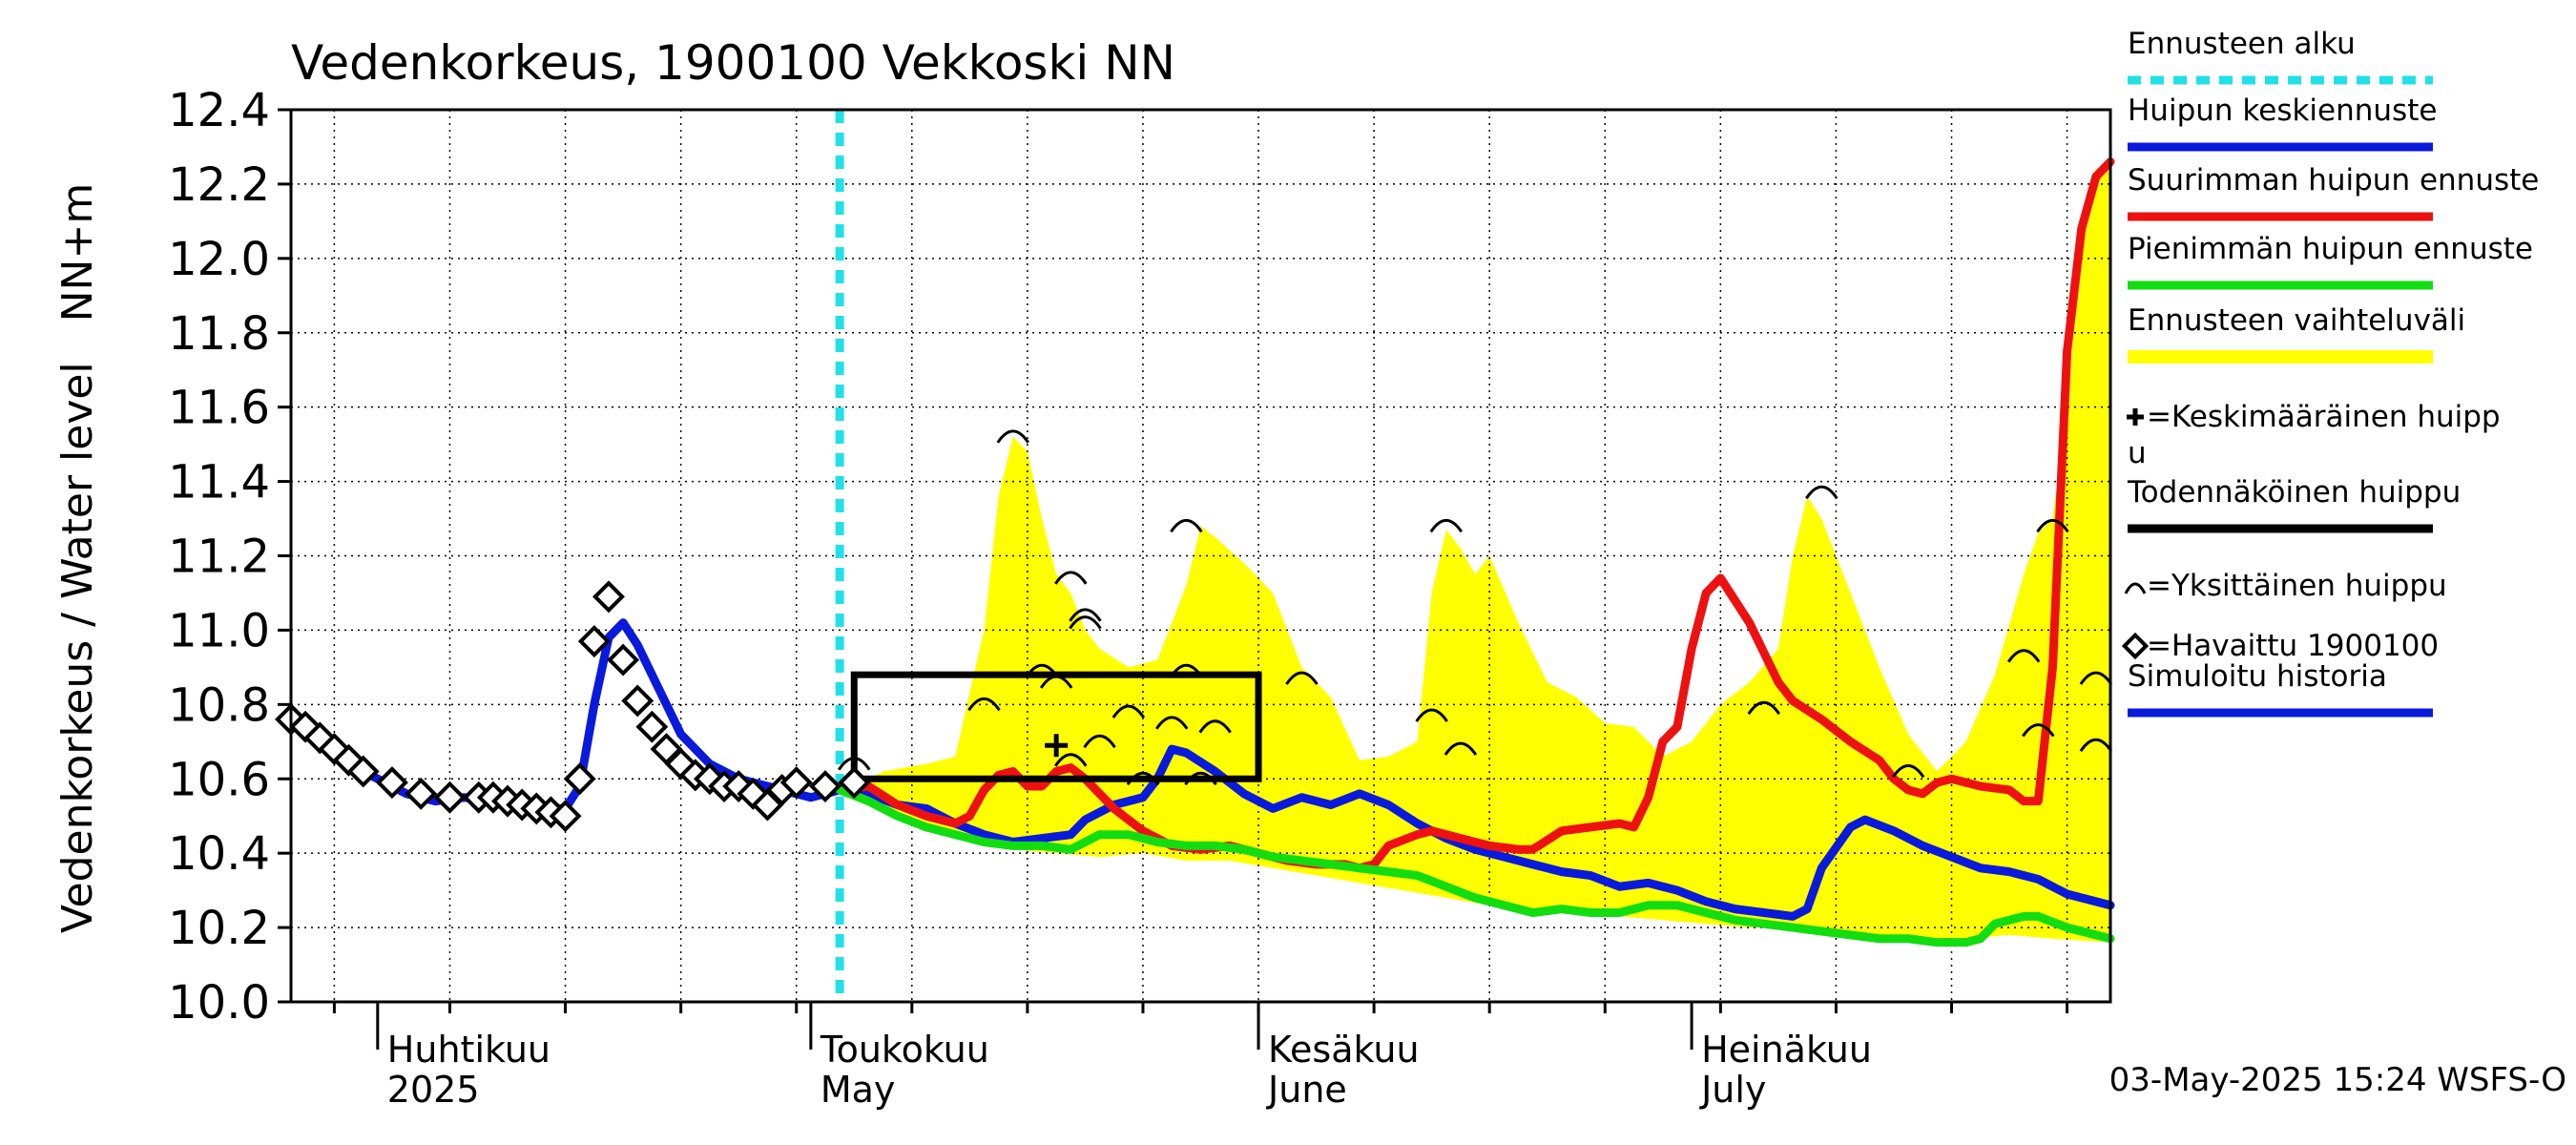 This screenshot has width=2576, height=1145. What do you see at coordinates (219, 334) in the screenshot?
I see `y-tick-label: 11.8` at bounding box center [219, 334].